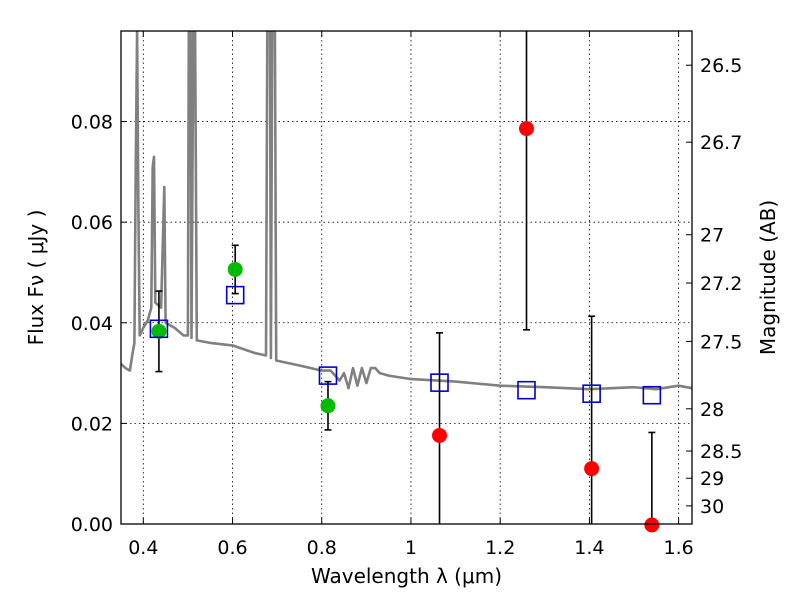 This screenshot has height=600, width=800. Describe the element at coordinates (143, 548) in the screenshot. I see `x-tick-label: 0.4` at that location.